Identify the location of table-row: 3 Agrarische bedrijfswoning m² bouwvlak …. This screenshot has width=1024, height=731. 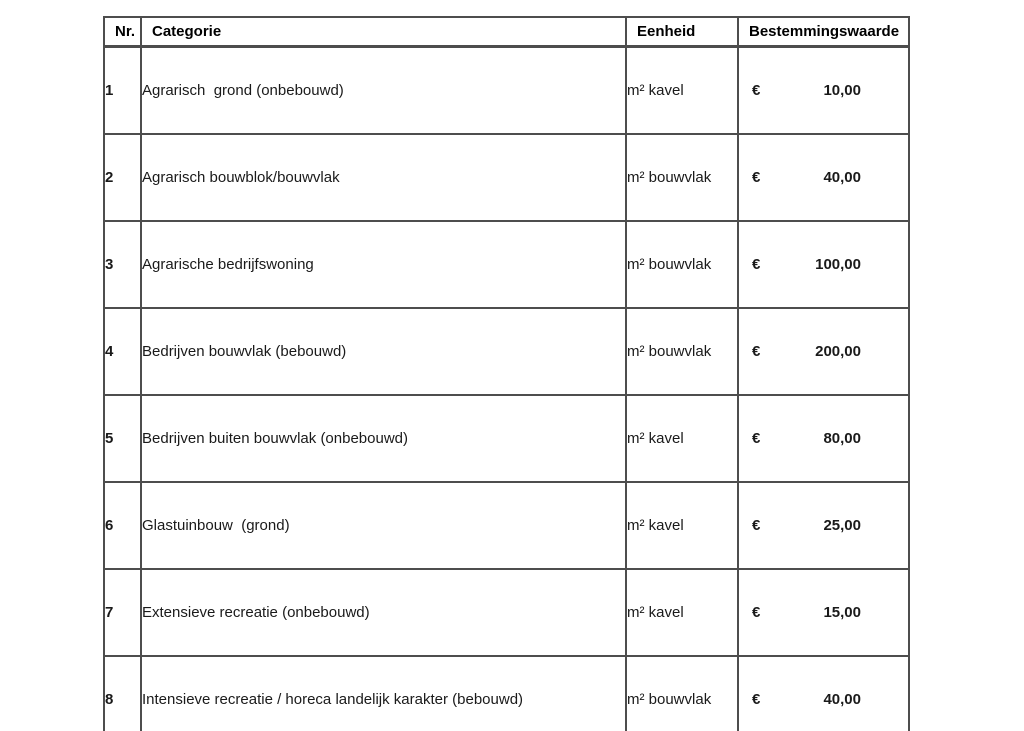
(506, 264).